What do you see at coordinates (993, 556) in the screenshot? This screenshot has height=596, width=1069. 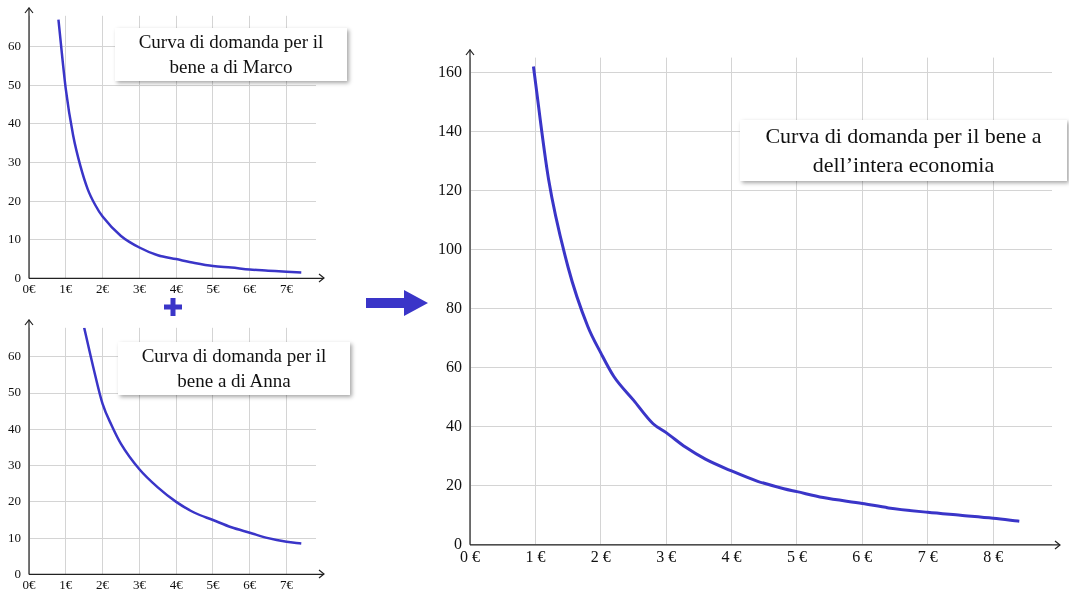 I see `x-tick-label: 8 €` at bounding box center [993, 556].